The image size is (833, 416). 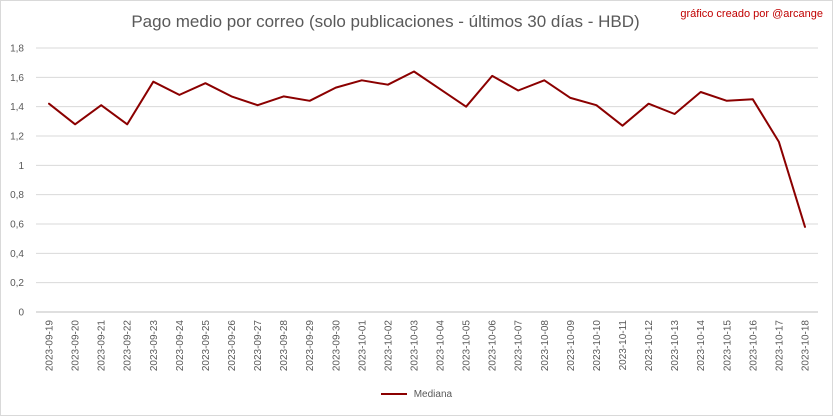 What do you see at coordinates (76, 346) in the screenshot?
I see `x-tick-label: 2023-09-20` at bounding box center [76, 346].